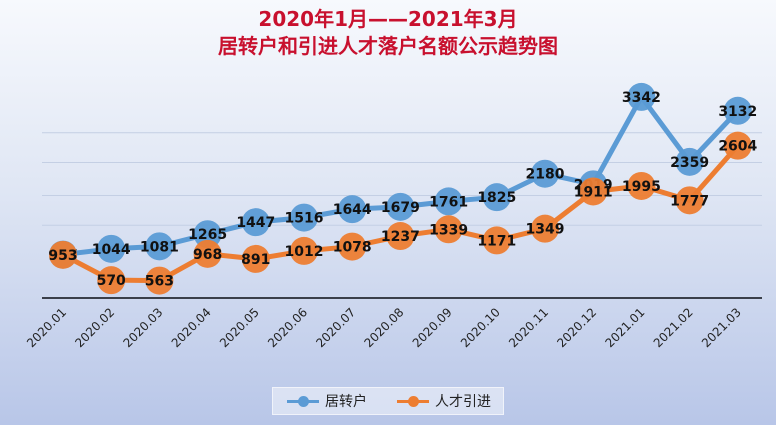  I want to click on series-1-data-label: 1679, so click(400, 208).